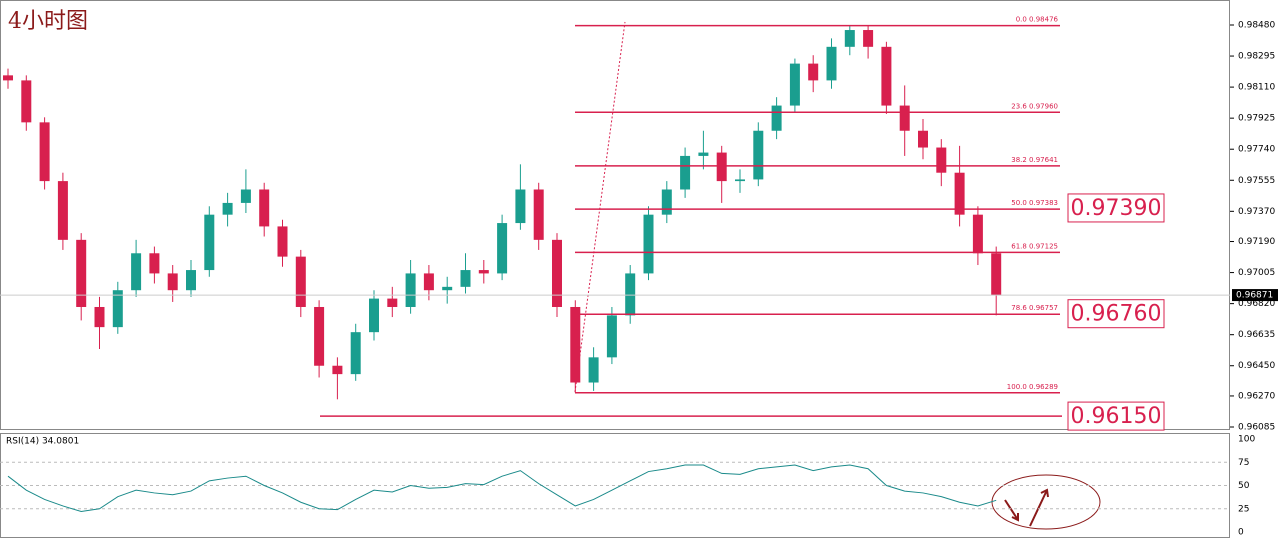  Describe the element at coordinates (1243, 463) in the screenshot. I see `rsi-tick-label: 75` at that location.